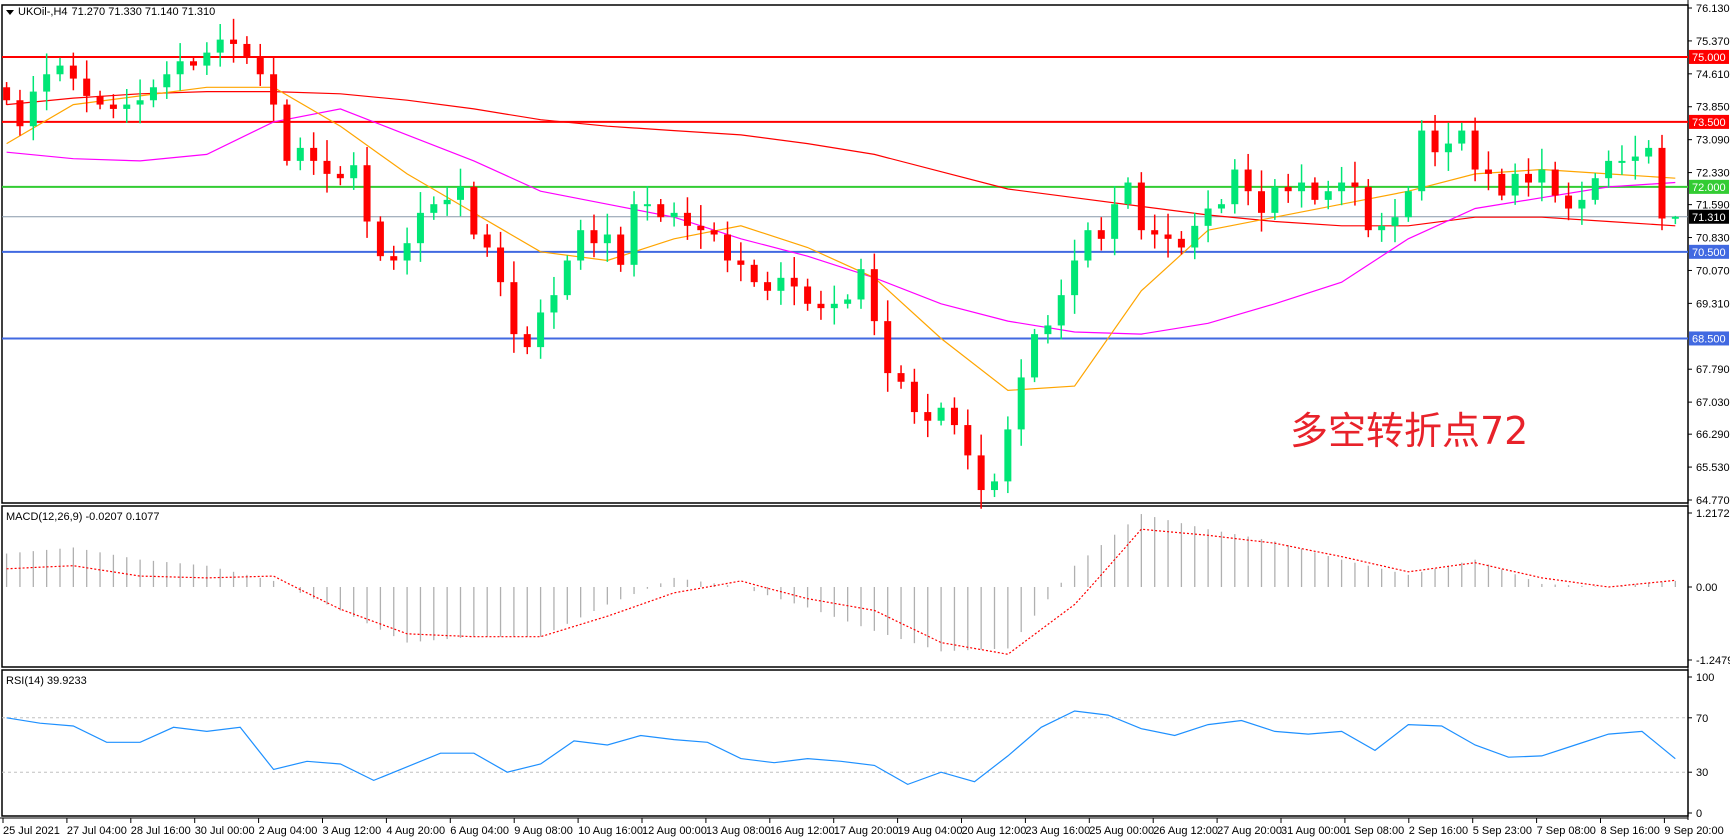 This screenshot has width=1730, height=840. Describe the element at coordinates (43, 12) in the screenshot. I see `symbol-label: UKOil-,H4` at that location.